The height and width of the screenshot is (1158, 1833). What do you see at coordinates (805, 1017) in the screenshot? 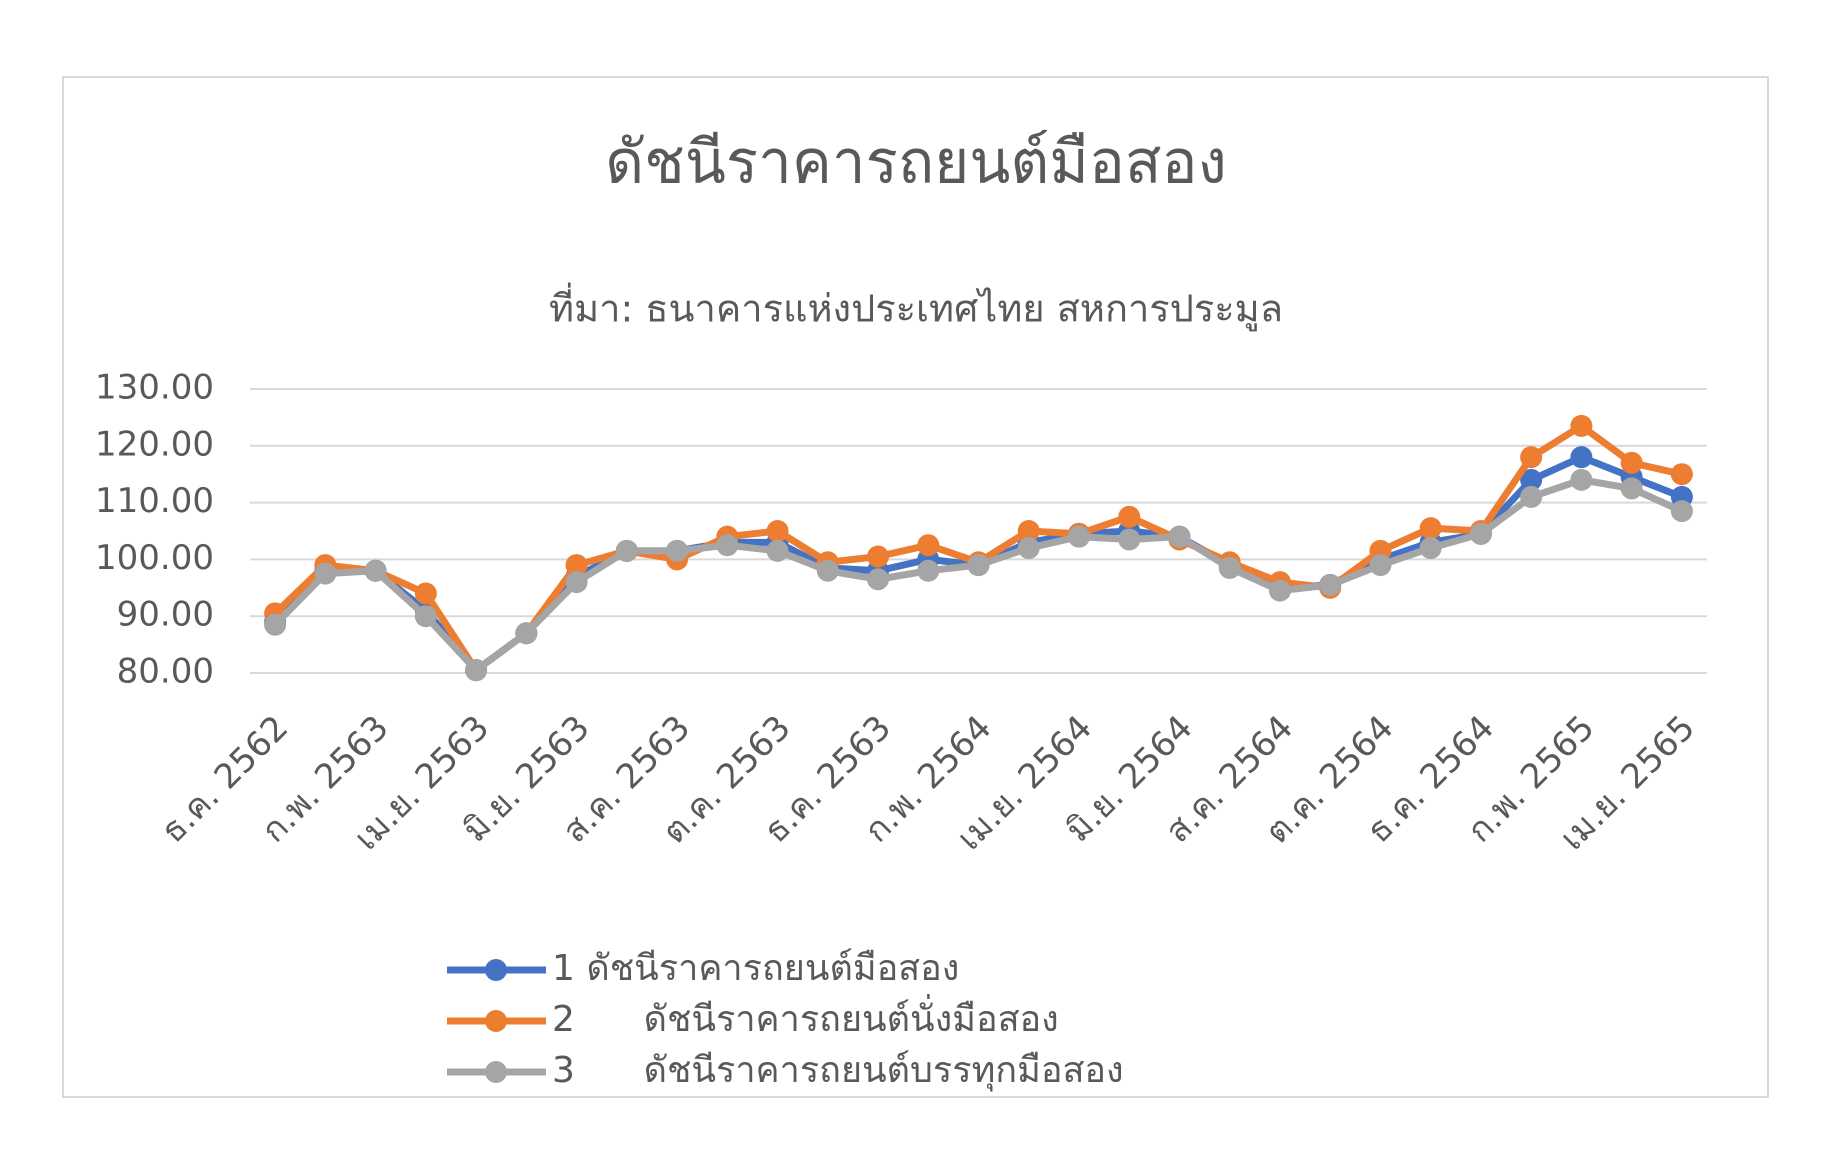
I see `legend-label: 2 ดัชนีราคารถยนต์นั่งมือสอง` at bounding box center [805, 1017].